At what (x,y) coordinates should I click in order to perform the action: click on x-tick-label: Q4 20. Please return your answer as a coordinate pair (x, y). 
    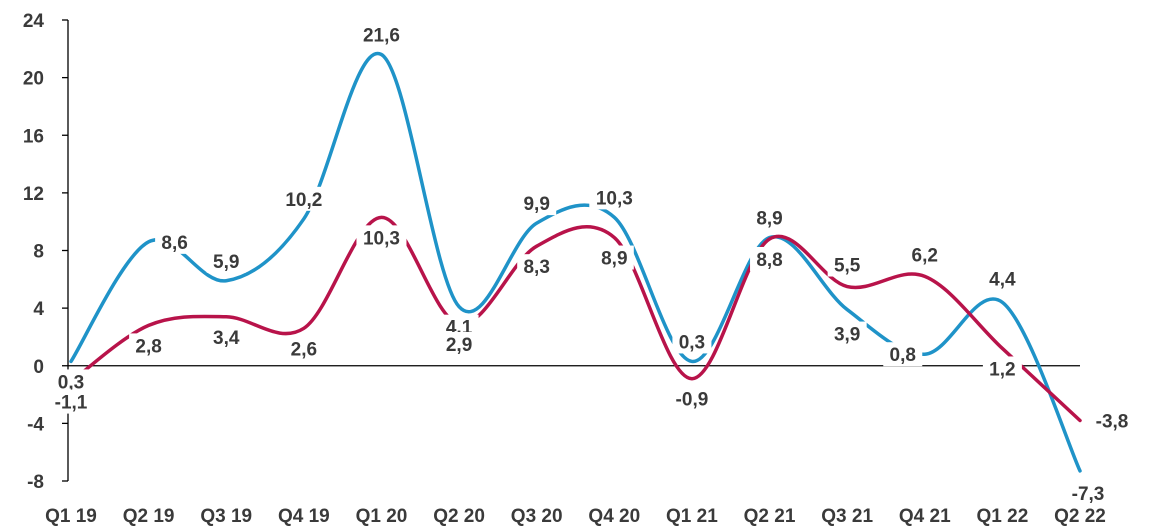
    Looking at the image, I should click on (614, 516).